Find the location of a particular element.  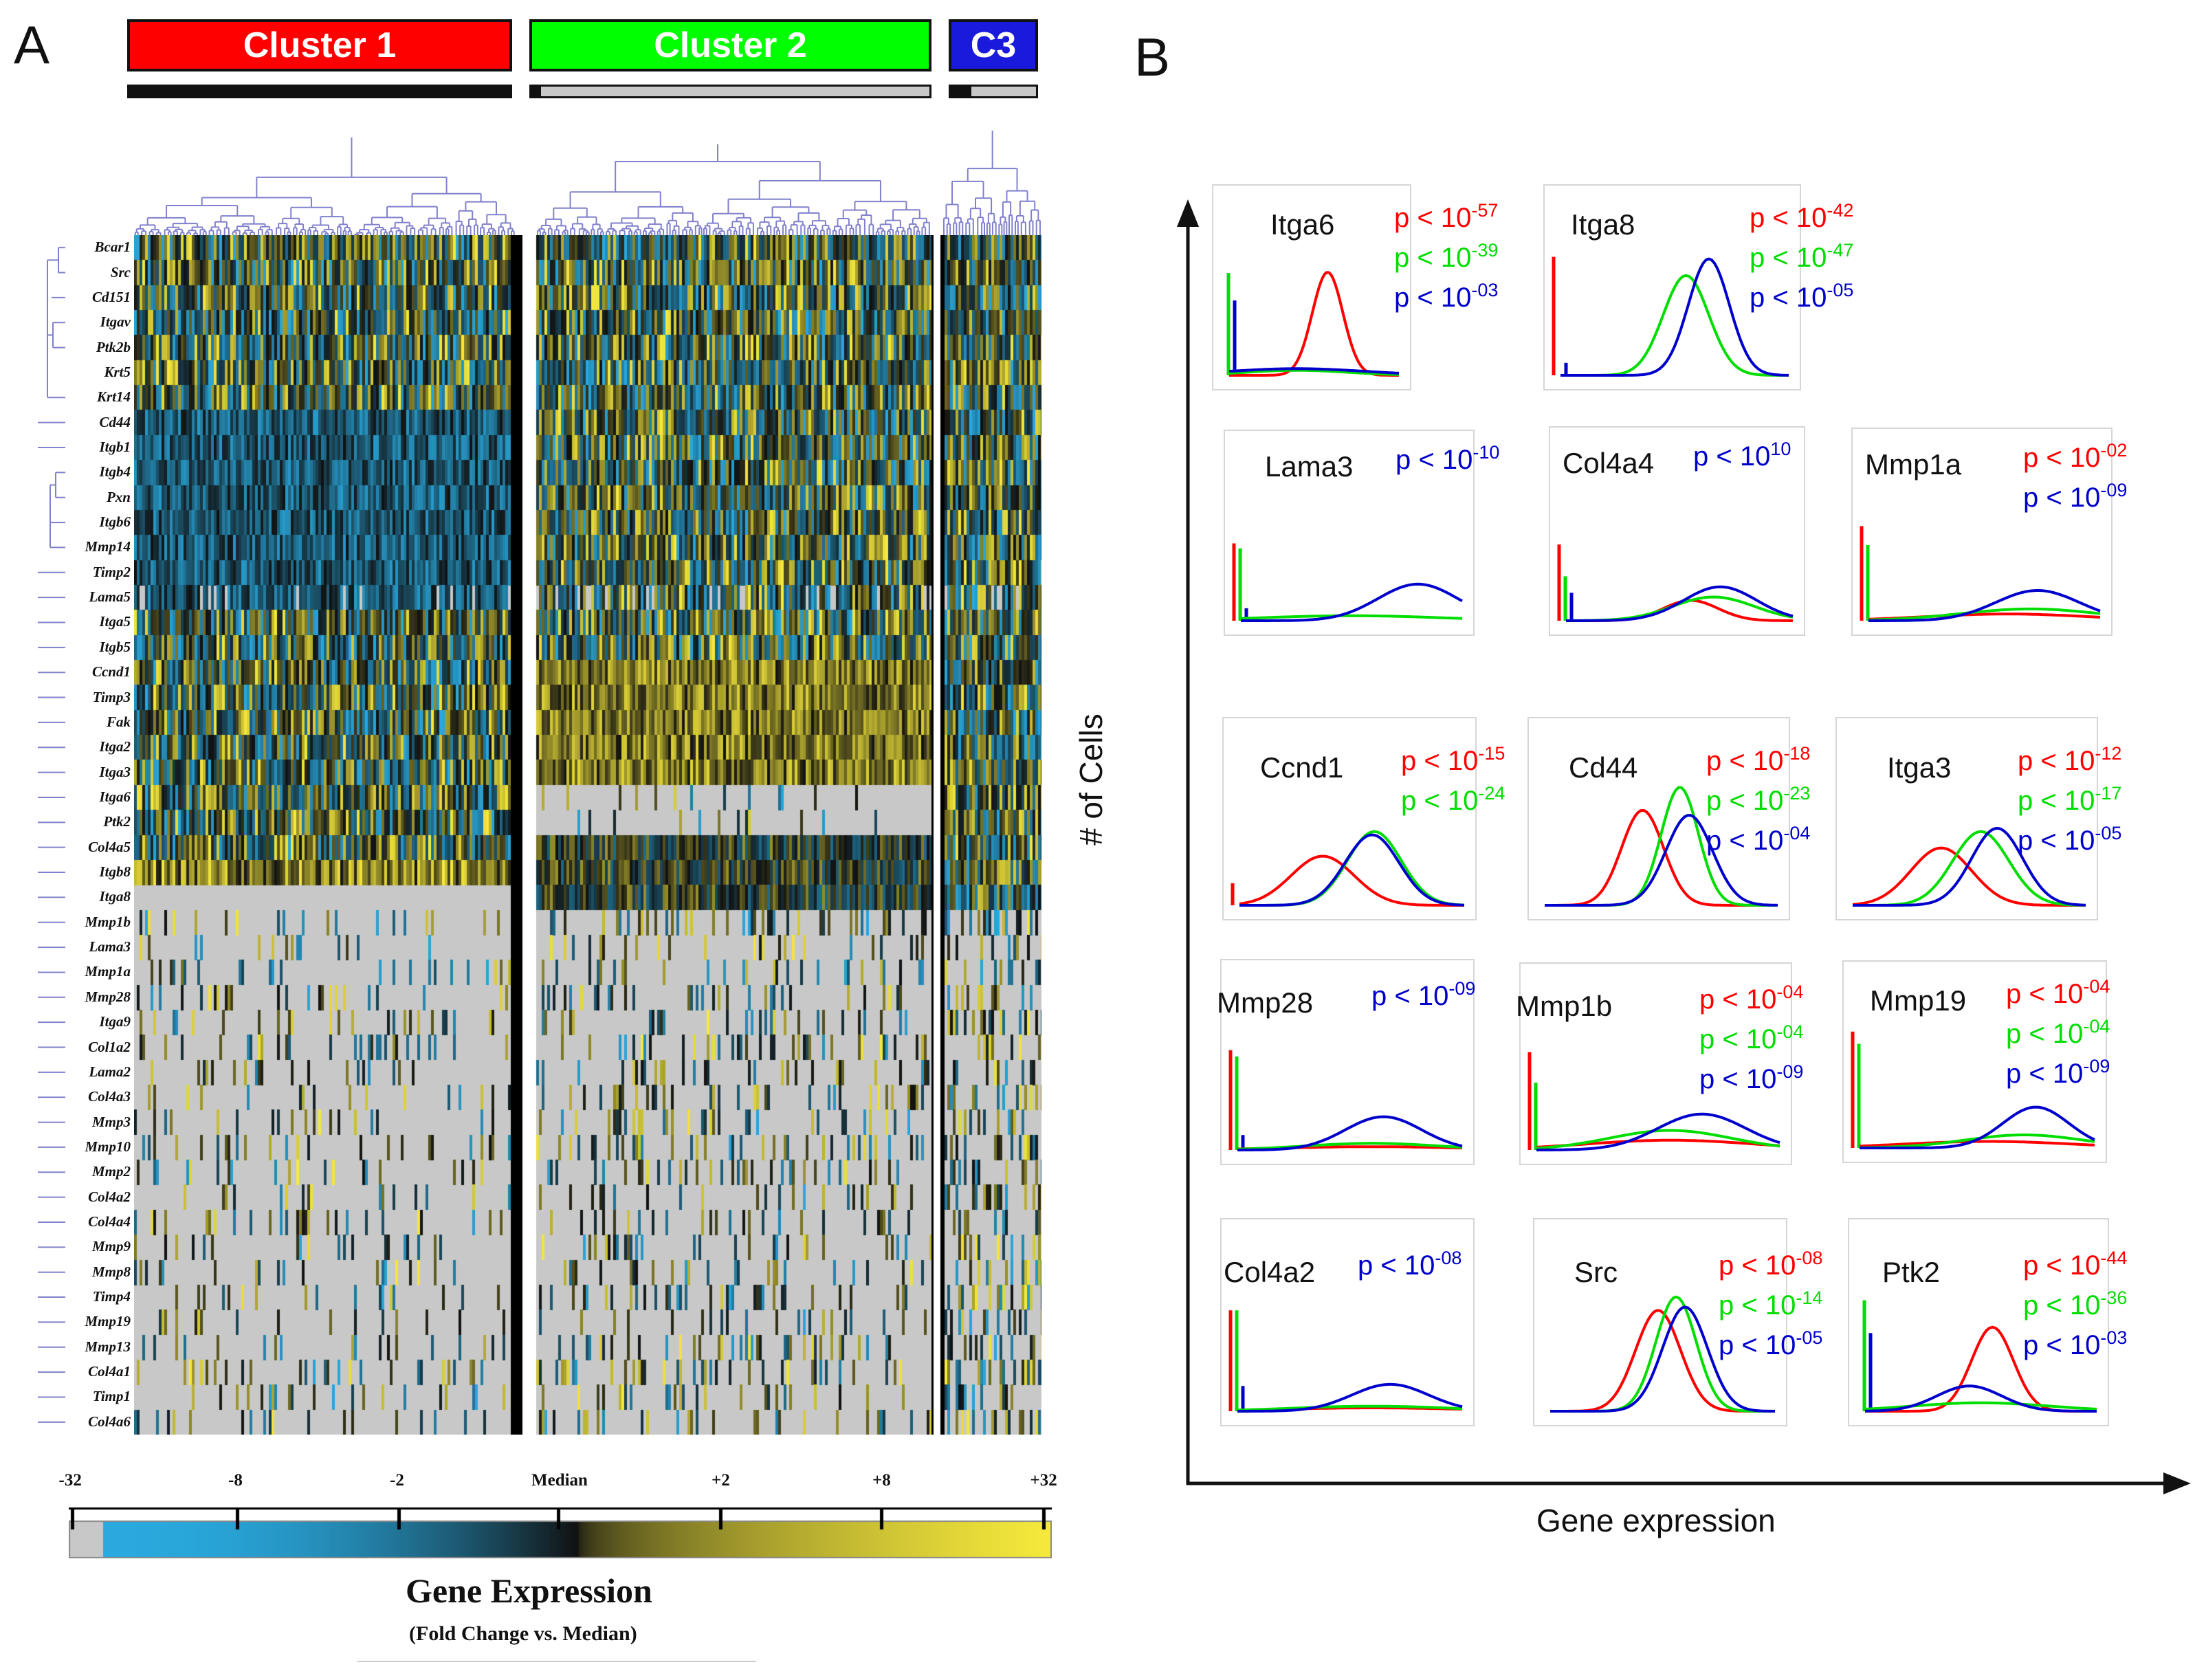

x-axis-arrow is located at coordinates (2177, 1483).